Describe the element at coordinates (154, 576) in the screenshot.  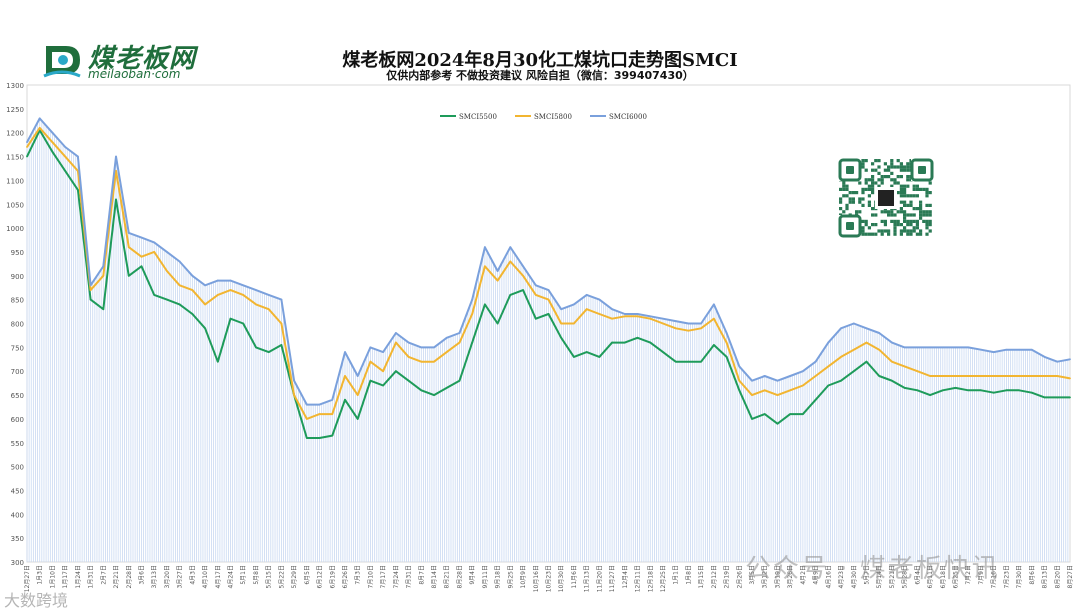
I see `x-tick-label: 3月13日` at that location.